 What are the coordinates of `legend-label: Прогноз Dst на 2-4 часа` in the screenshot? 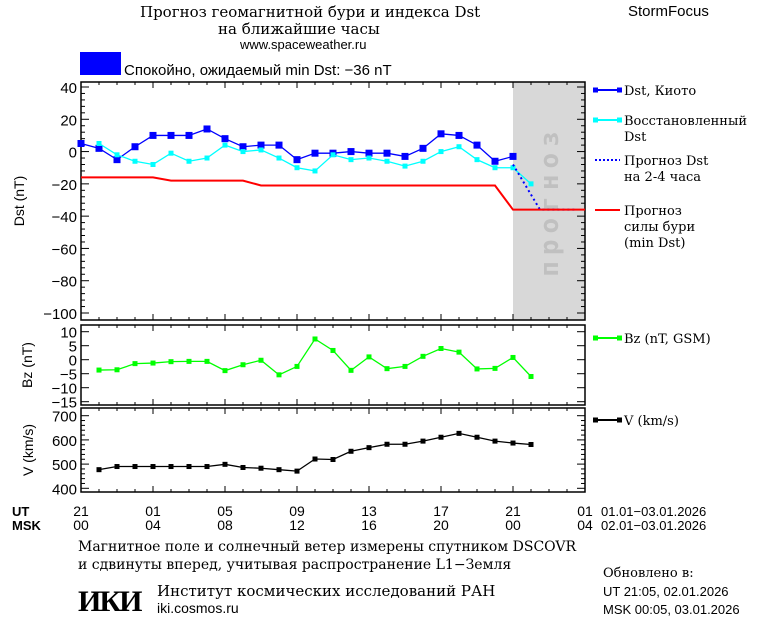 It's located at (666, 169).